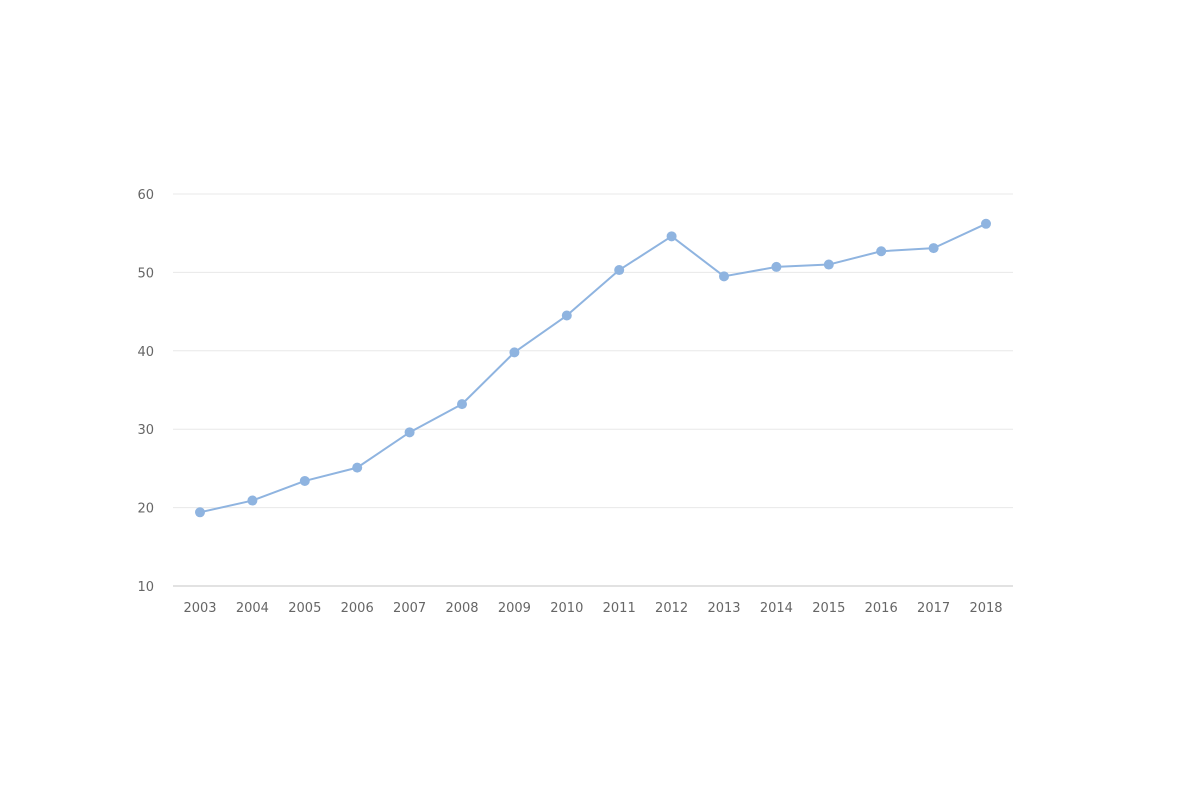  What do you see at coordinates (409, 608) in the screenshot?
I see `x-tick-label: 2007` at bounding box center [409, 608].